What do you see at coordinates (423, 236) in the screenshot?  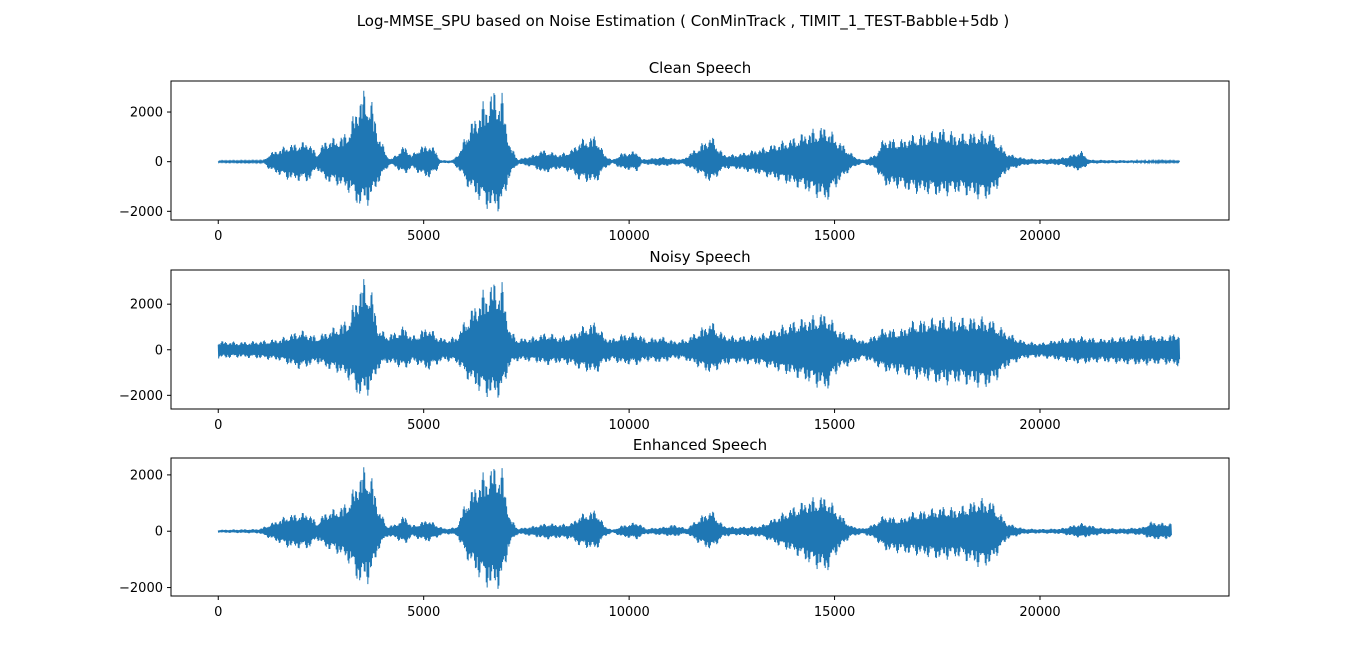 I see `clean-speech-xtick-label: 5000` at bounding box center [423, 236].